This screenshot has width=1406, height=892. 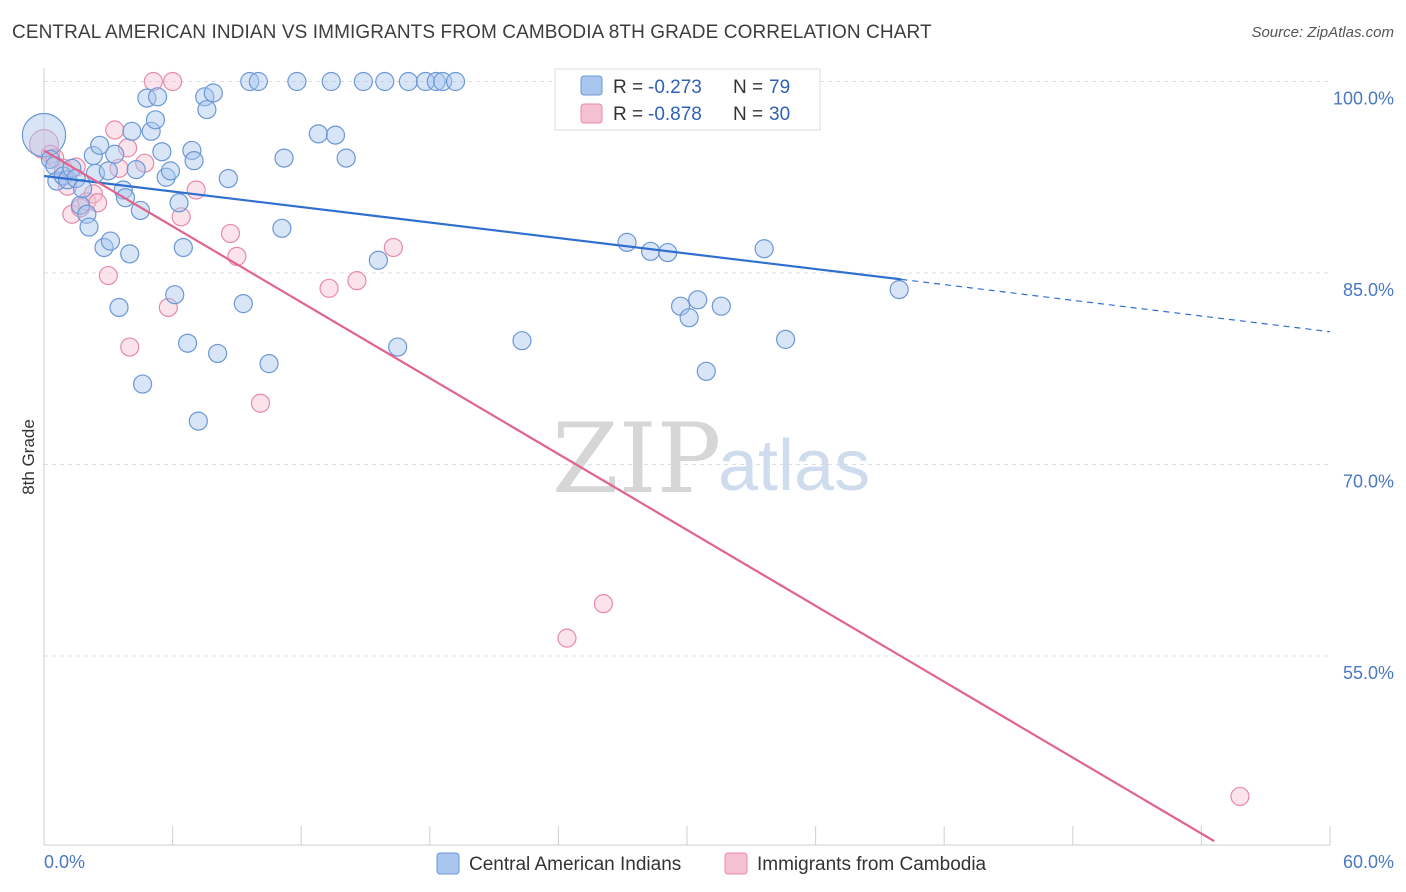 I want to click on legend-r-value-pink: -0.878, so click(x=675, y=114).